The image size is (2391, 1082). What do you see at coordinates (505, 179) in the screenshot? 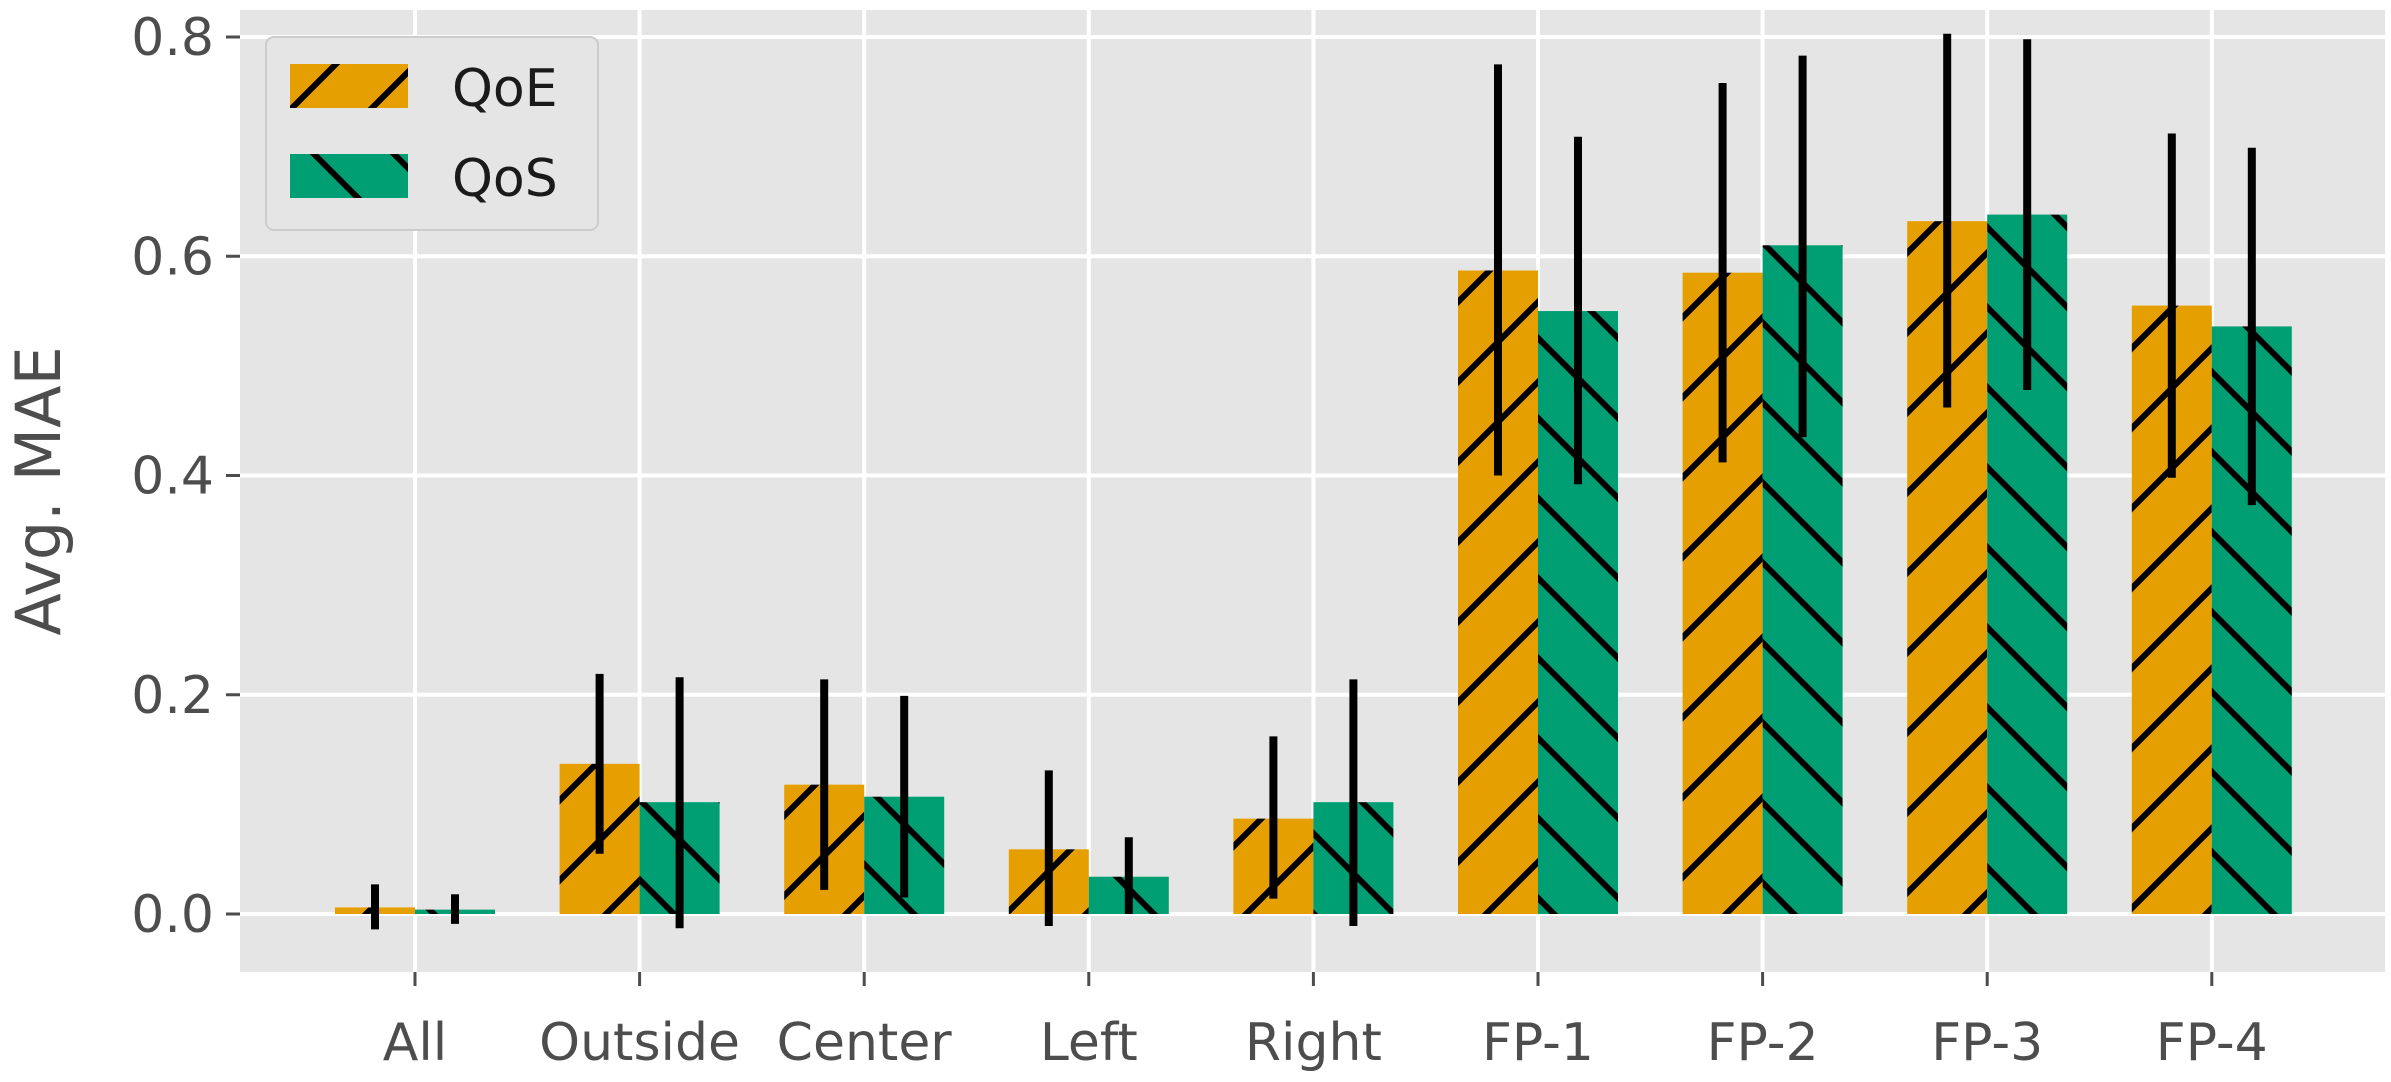
I see `legend-label-qos: QoS` at bounding box center [505, 179].